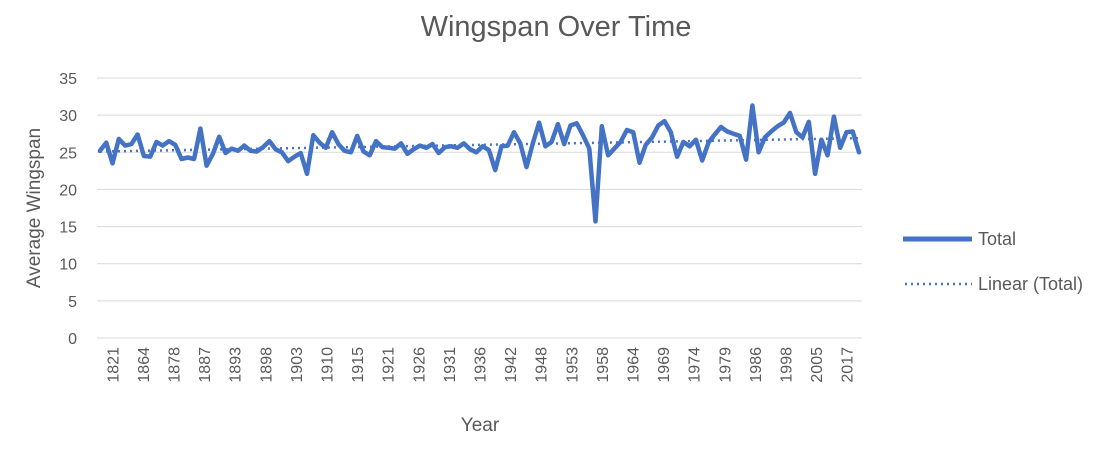 The width and height of the screenshot is (1111, 450). Describe the element at coordinates (266, 365) in the screenshot. I see `x-tick-label: 1898` at that location.